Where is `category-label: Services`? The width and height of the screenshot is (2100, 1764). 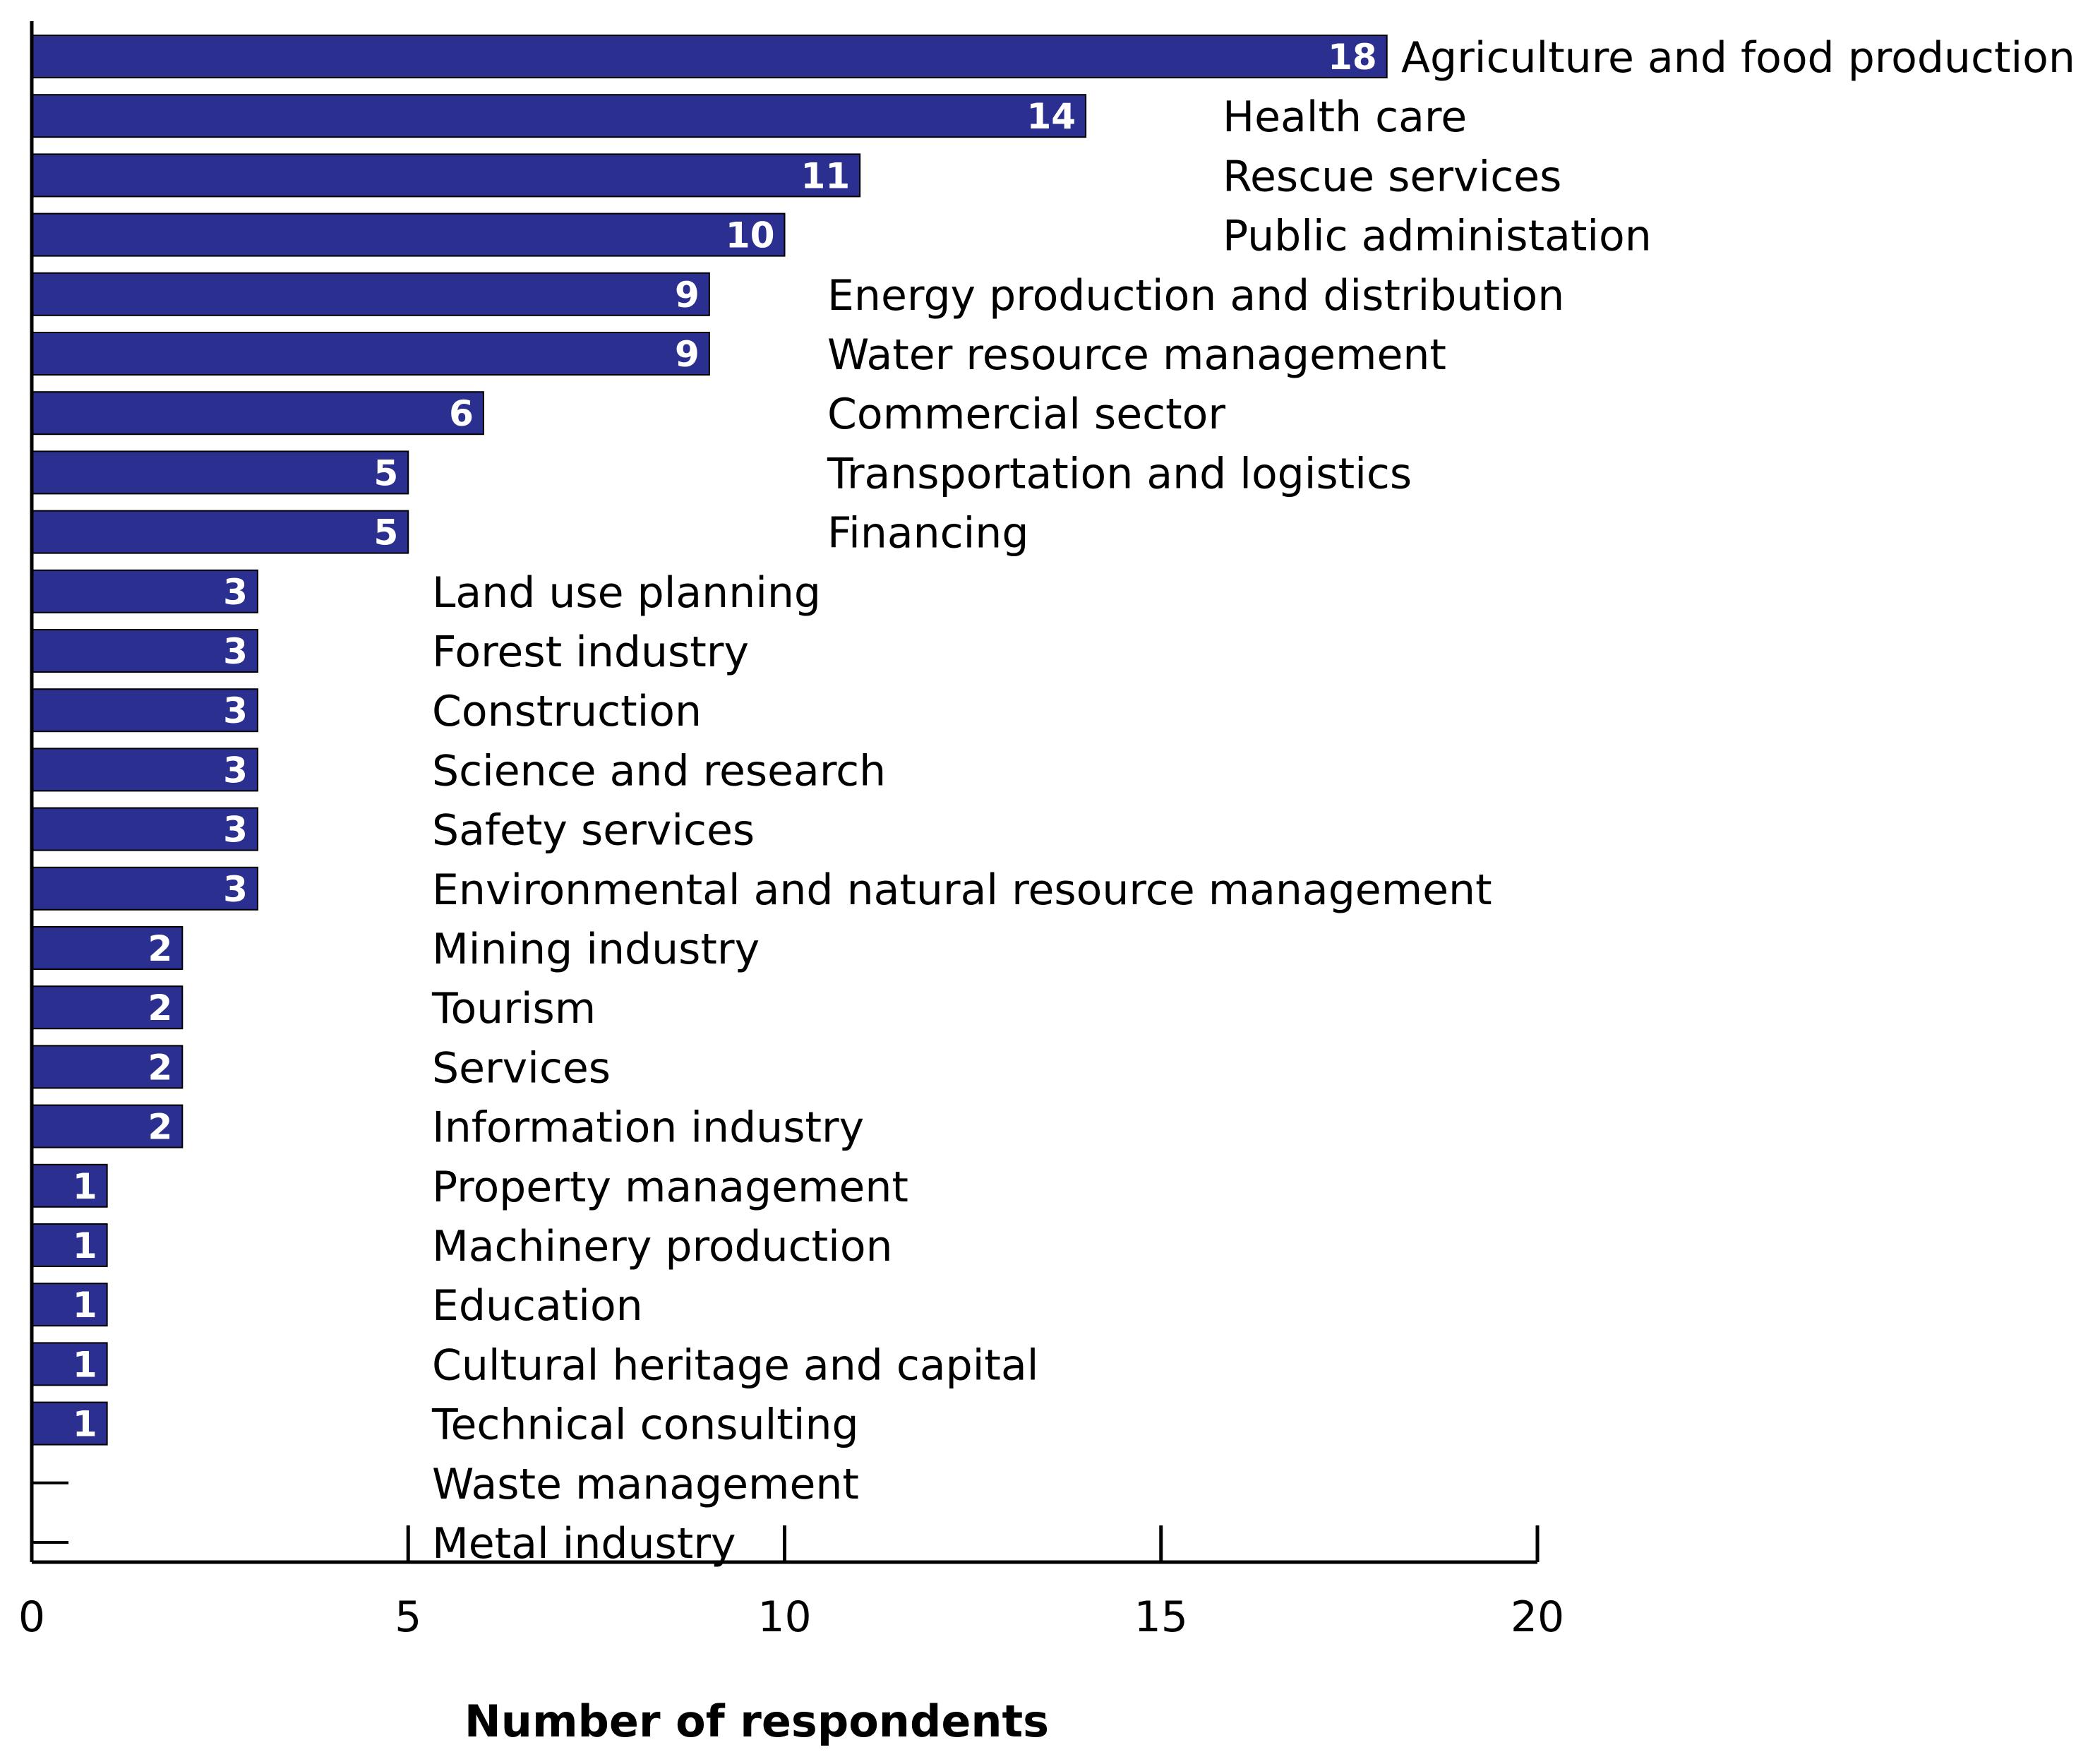 category-label: Services is located at coordinates (522, 1068).